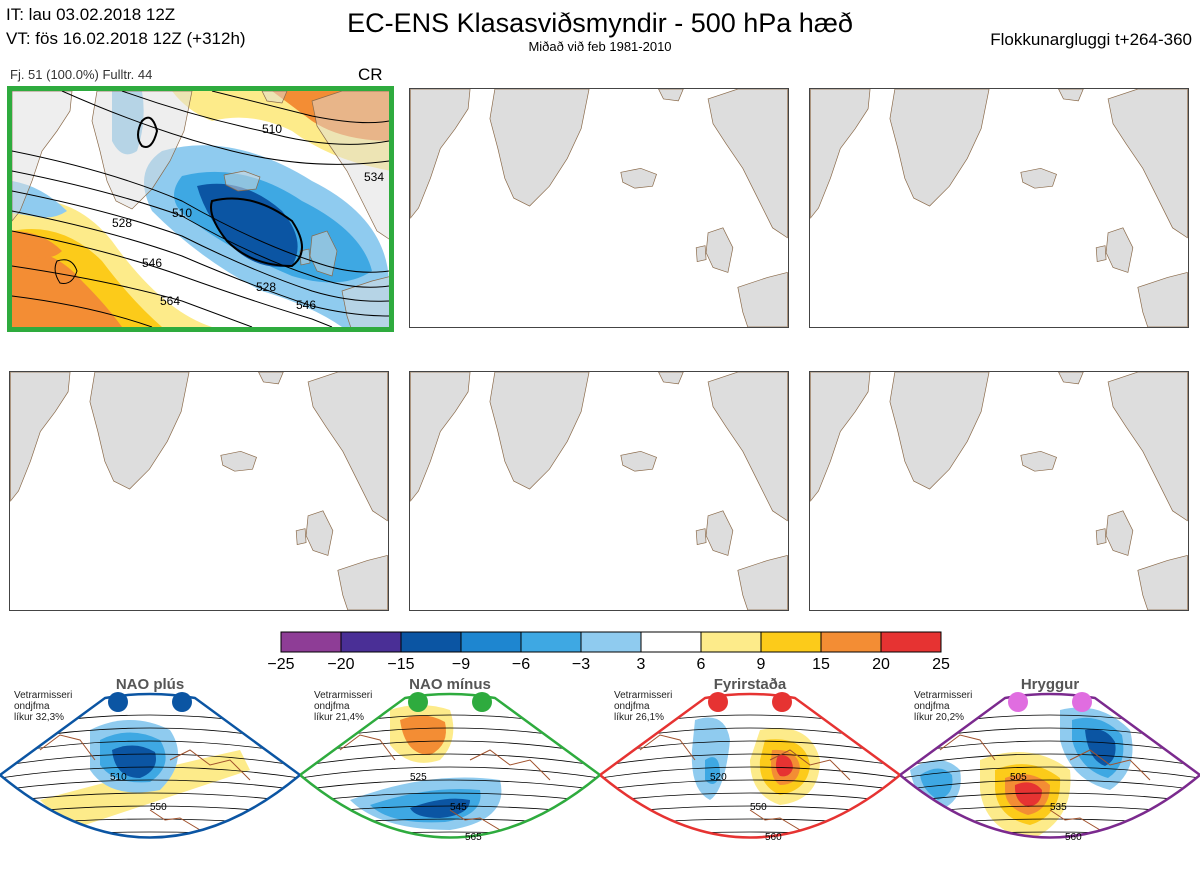 This screenshot has width=1200, height=871. What do you see at coordinates (718, 777) in the screenshot?
I see `contour-label: 520` at bounding box center [718, 777].